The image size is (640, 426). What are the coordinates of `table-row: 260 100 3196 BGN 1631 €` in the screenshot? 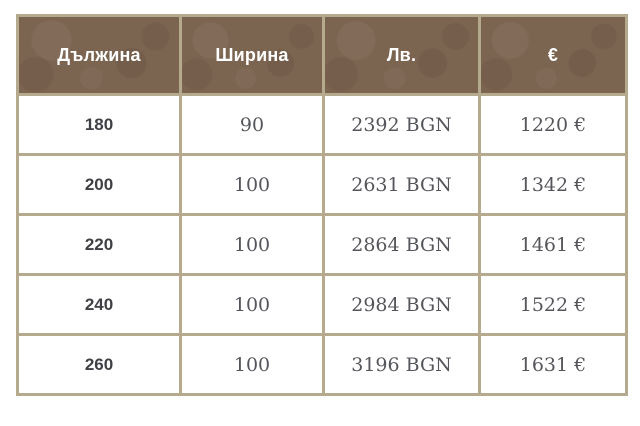 It's located at (322, 364).